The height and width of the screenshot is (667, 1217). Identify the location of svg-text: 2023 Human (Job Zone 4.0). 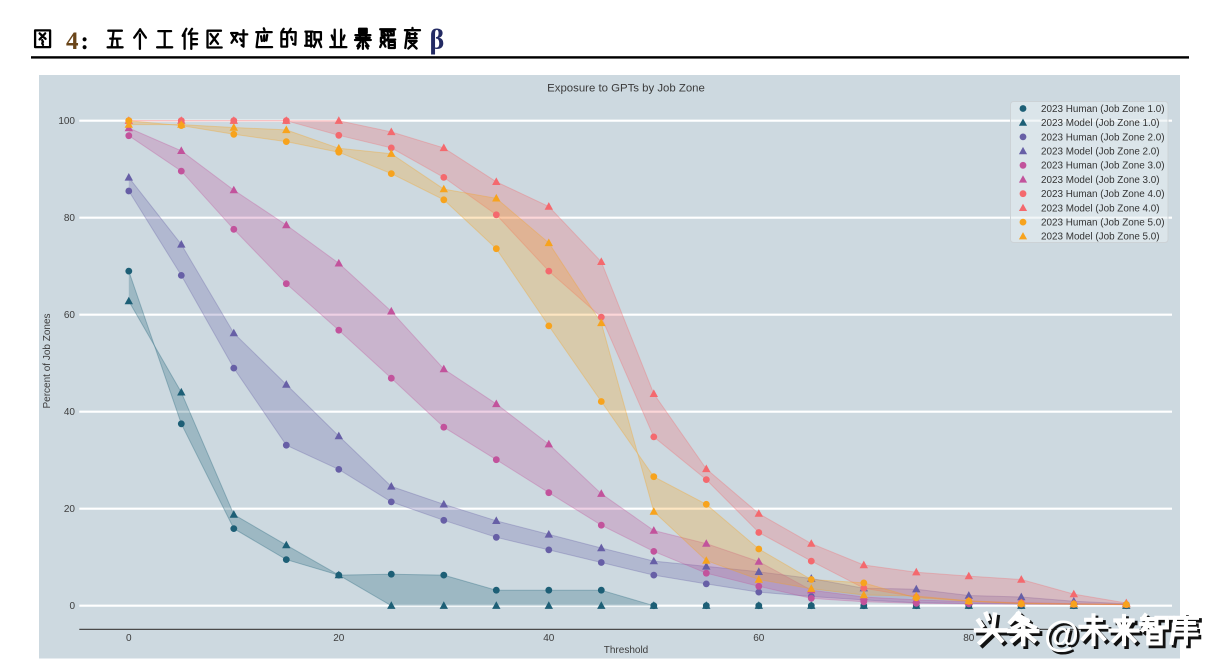
(1103, 194).